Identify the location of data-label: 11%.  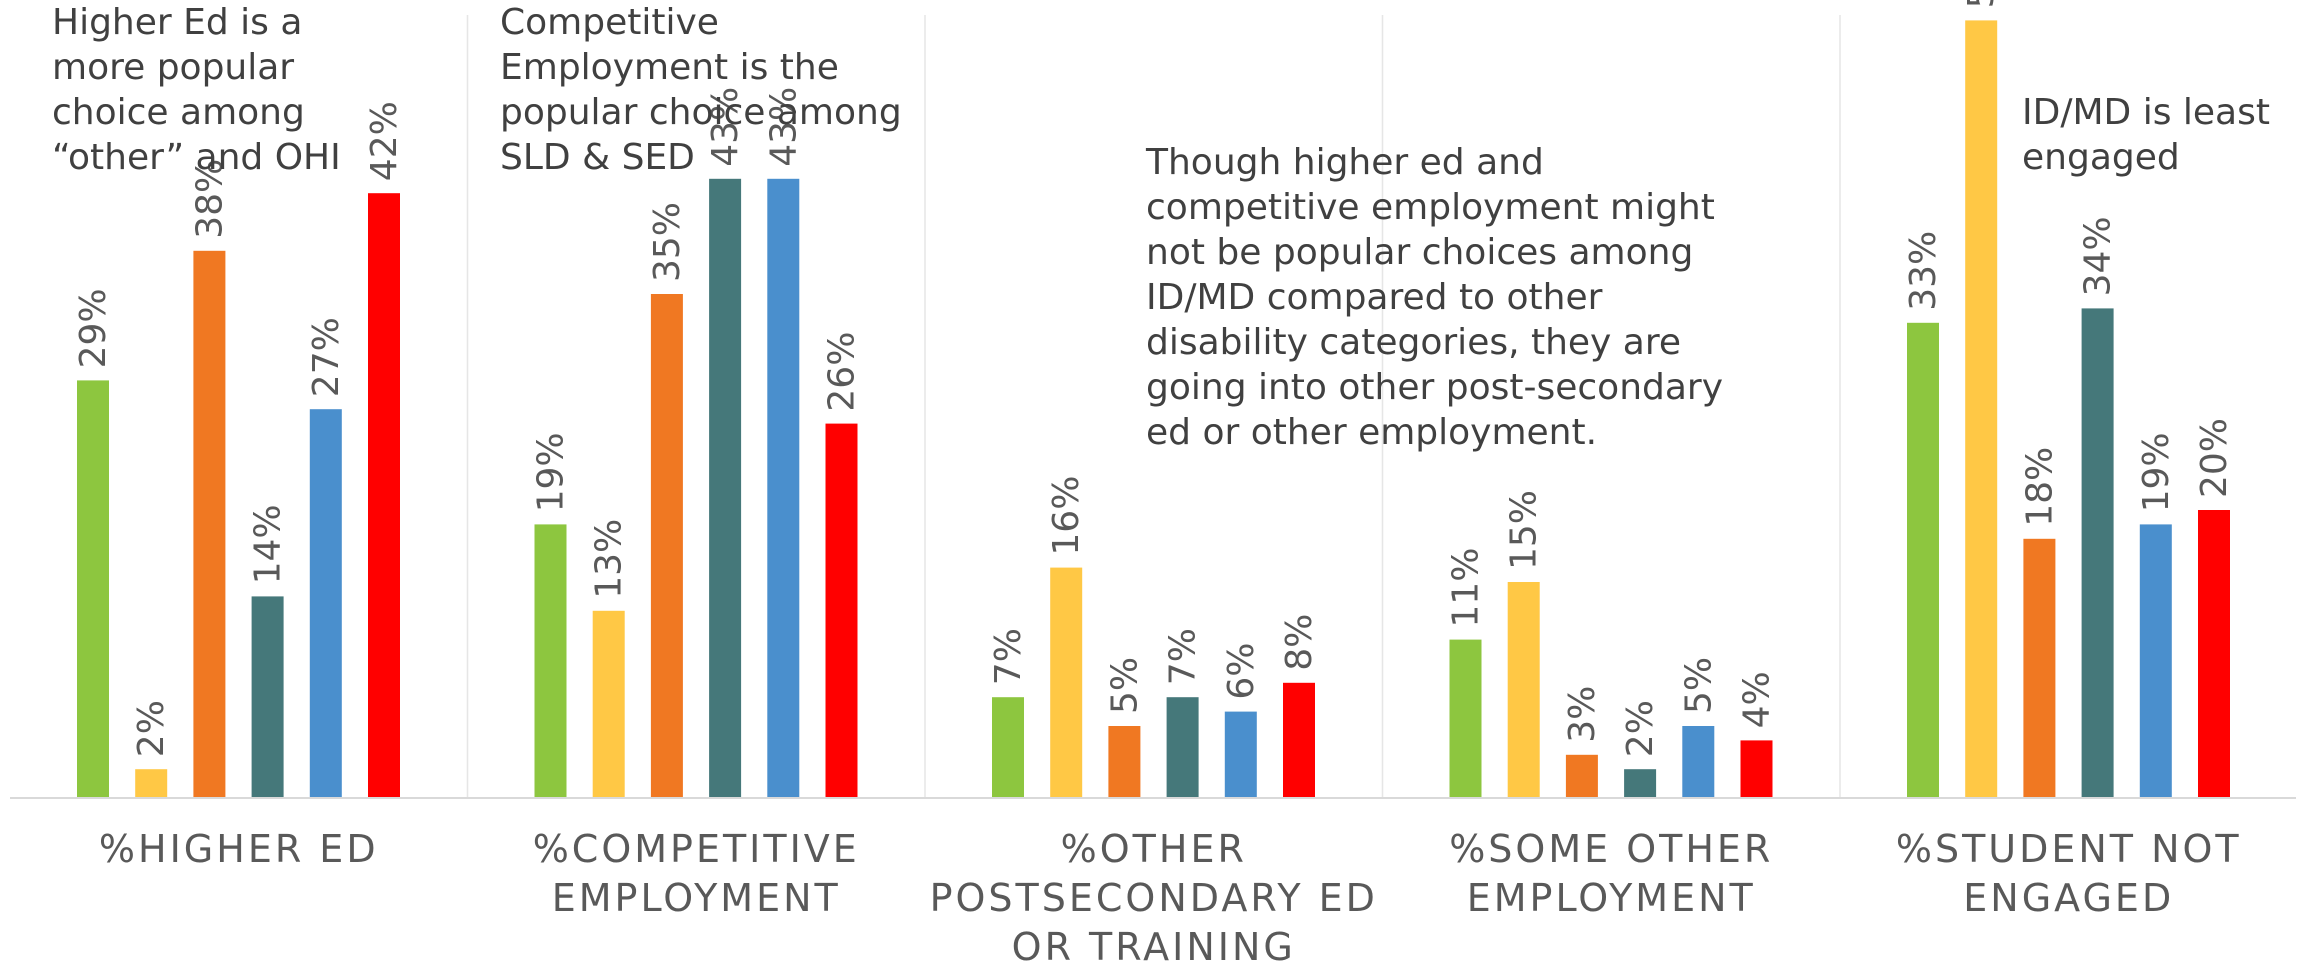
(1466, 588).